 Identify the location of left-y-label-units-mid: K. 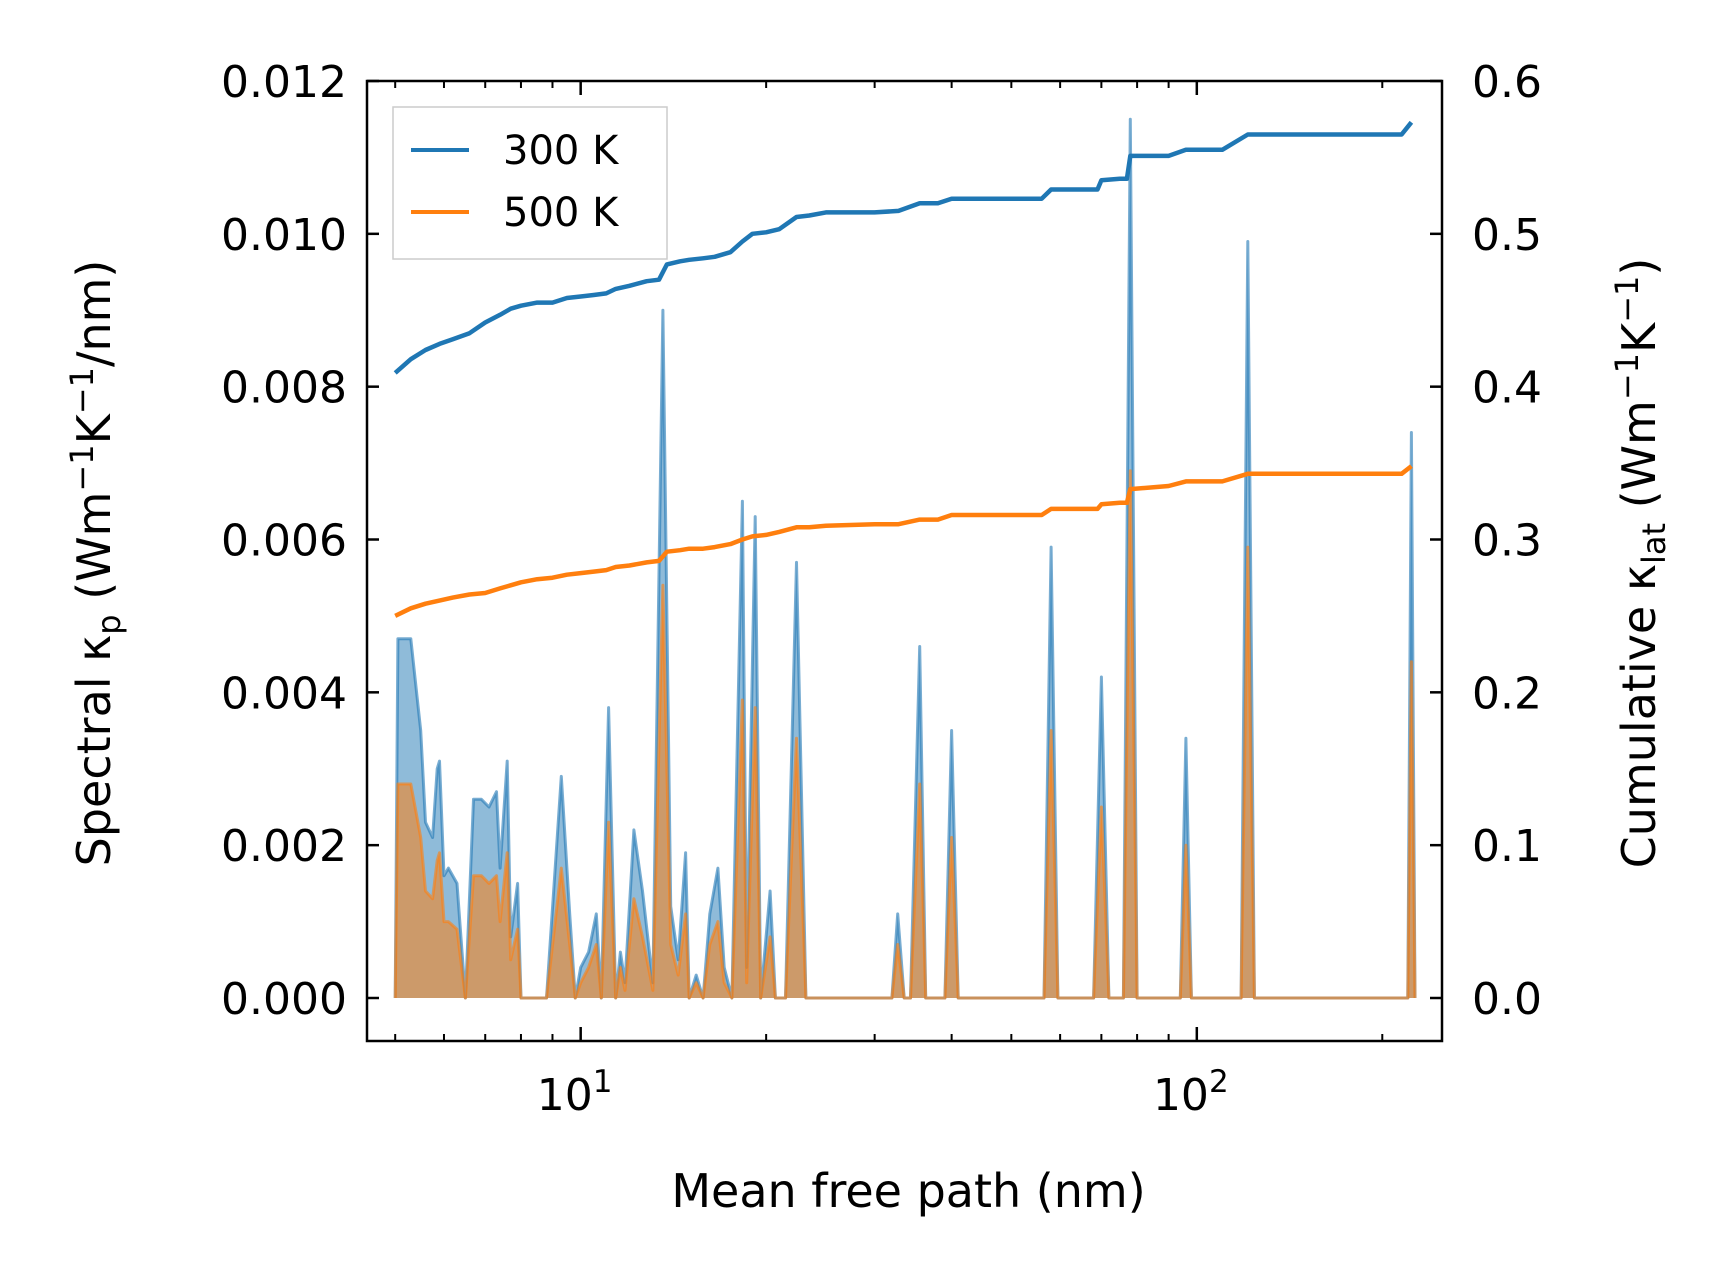
(94, 428).